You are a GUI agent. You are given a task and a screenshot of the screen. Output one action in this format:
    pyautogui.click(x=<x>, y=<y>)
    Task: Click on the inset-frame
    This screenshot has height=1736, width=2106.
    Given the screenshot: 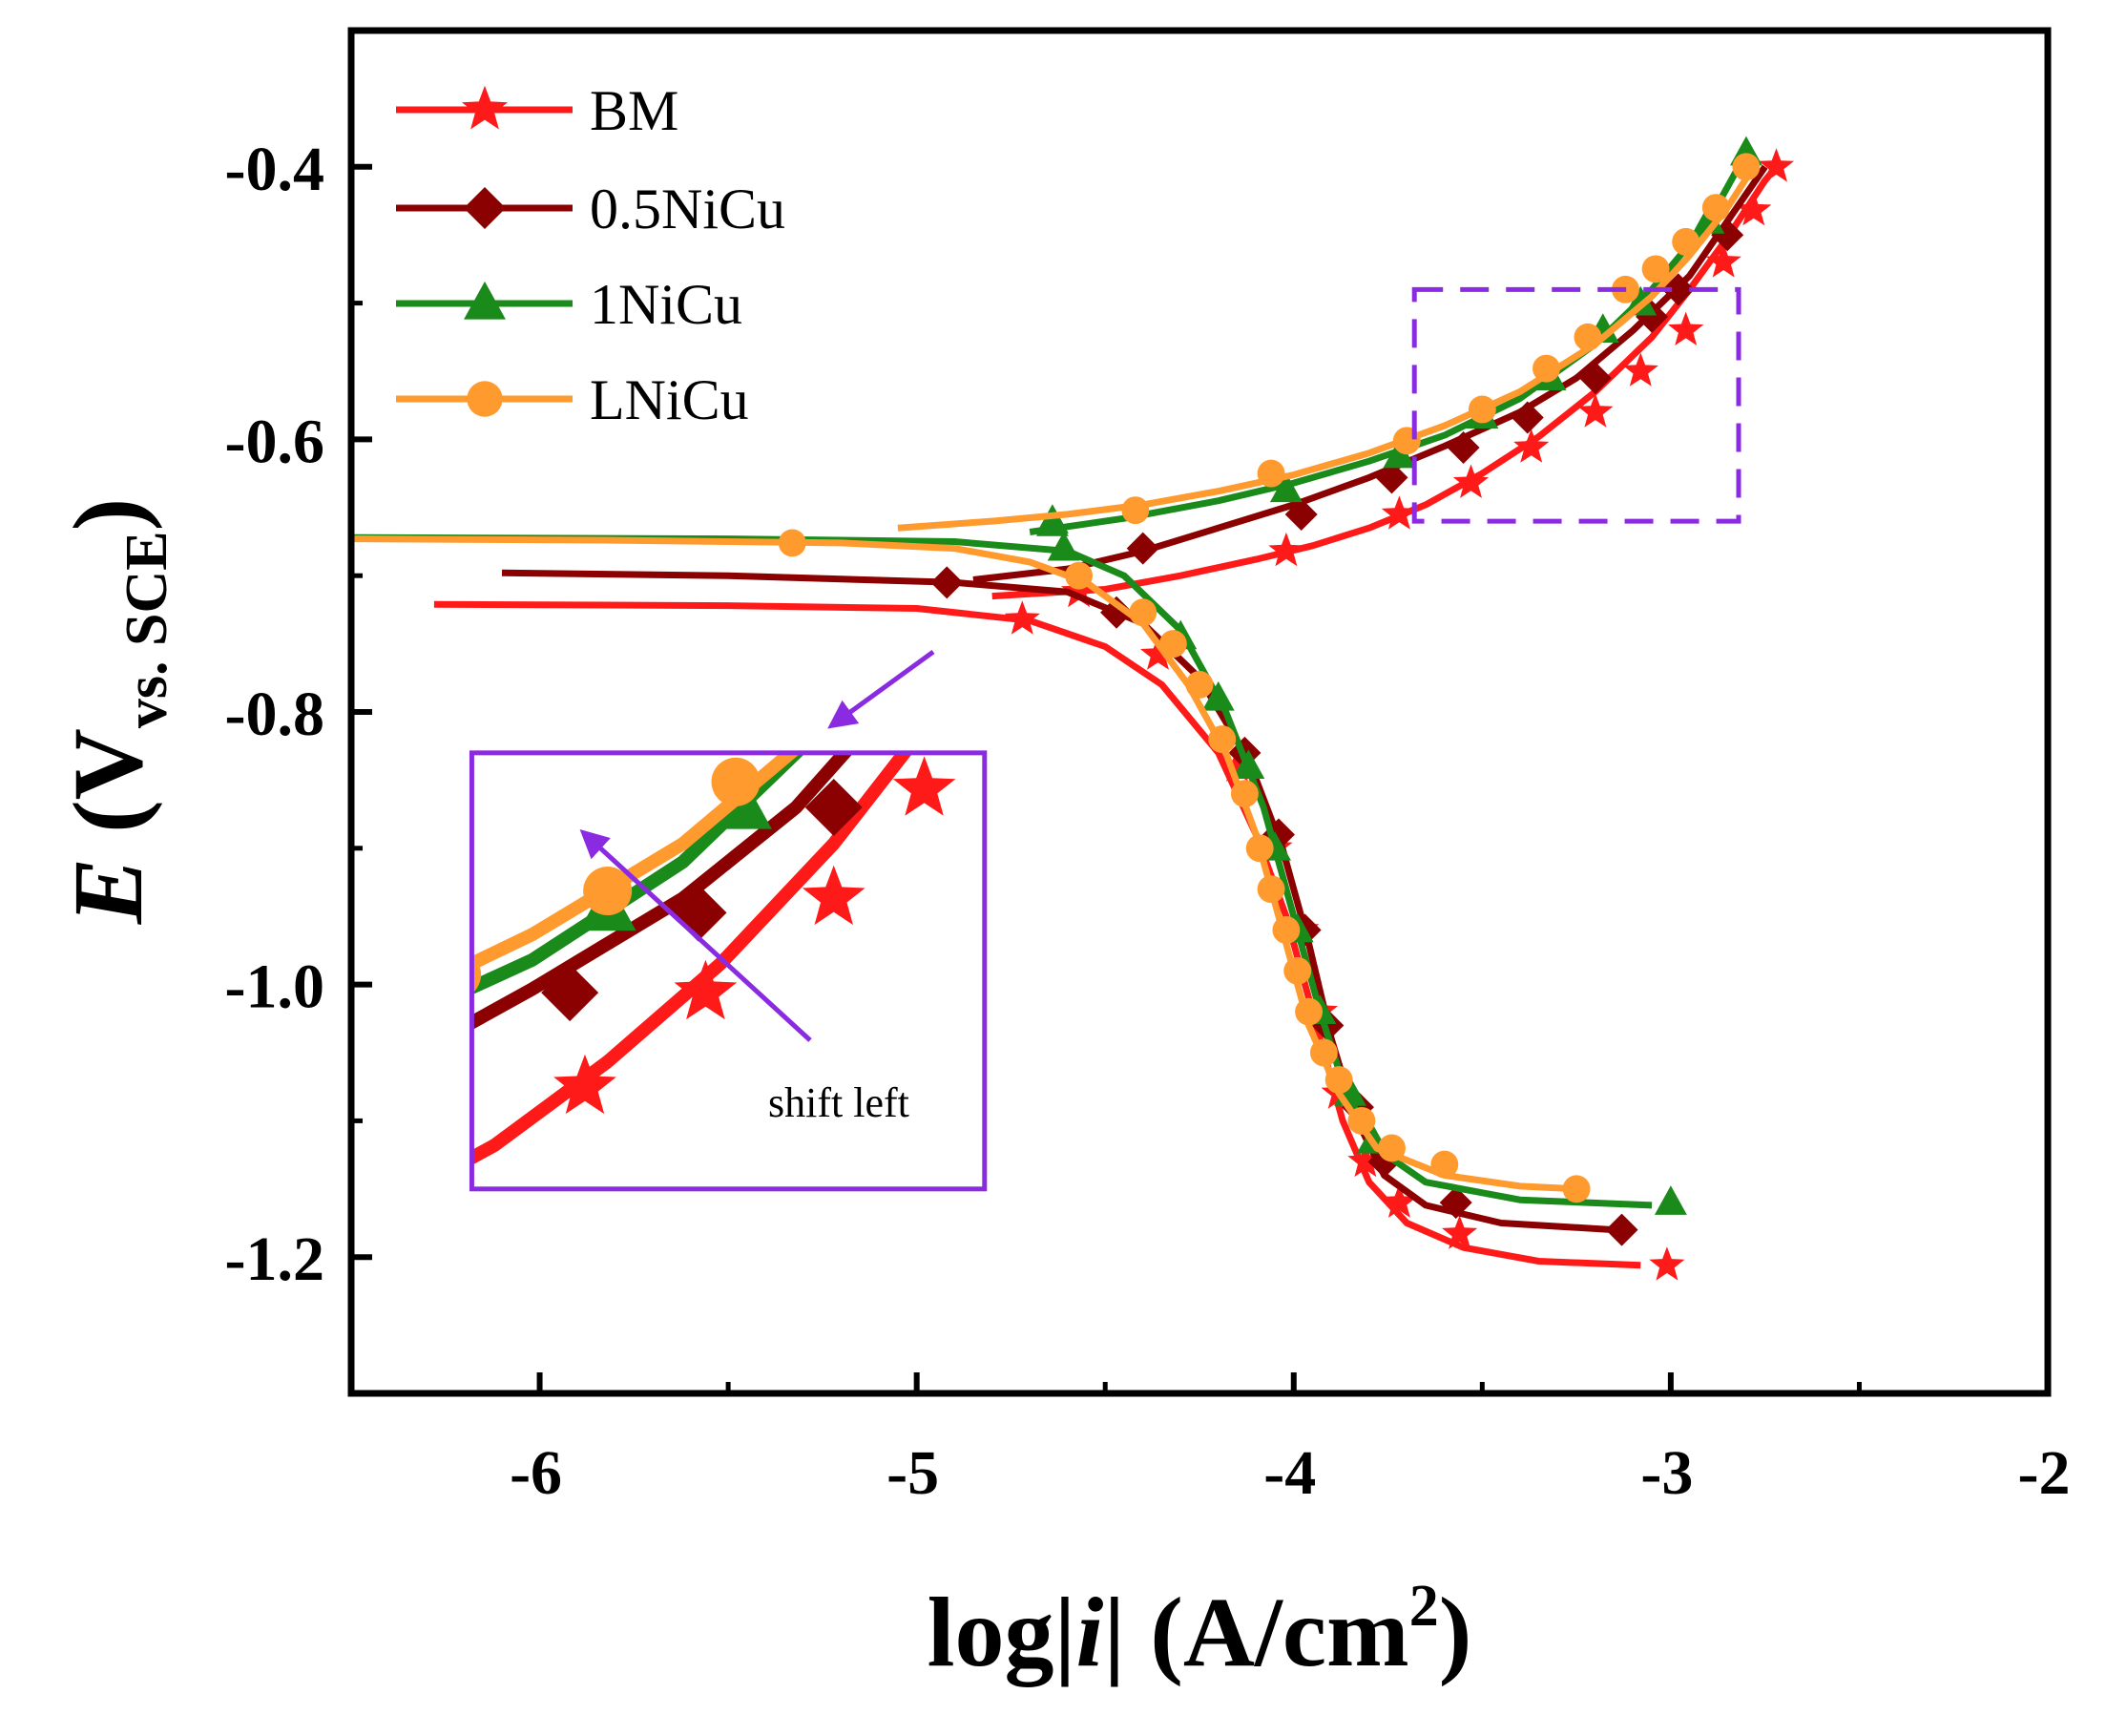 What is the action you would take?
    pyautogui.click(x=728, y=971)
    